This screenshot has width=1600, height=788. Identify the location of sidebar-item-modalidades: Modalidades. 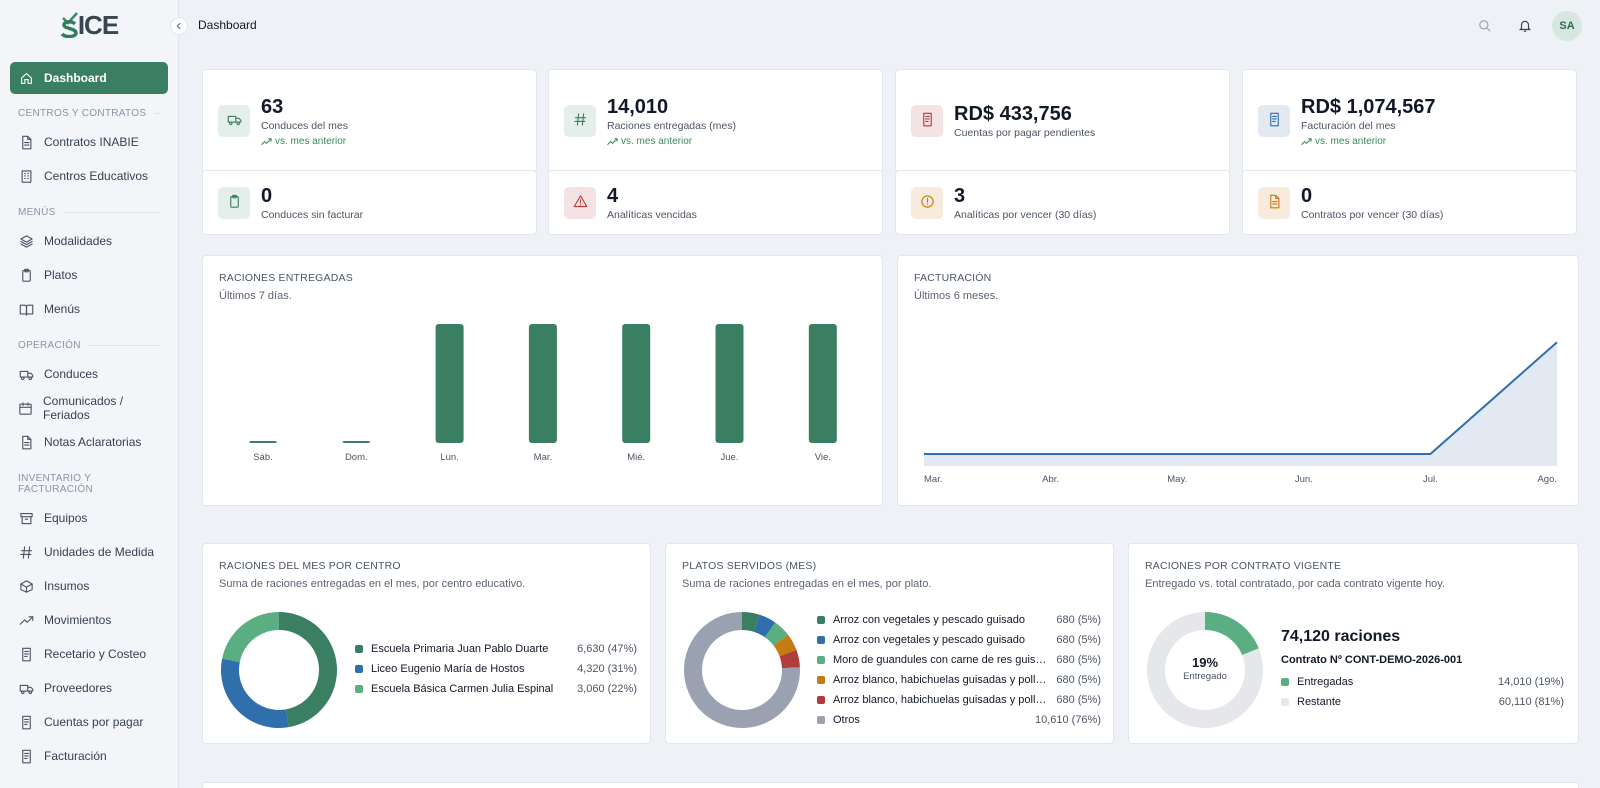
(89, 241).